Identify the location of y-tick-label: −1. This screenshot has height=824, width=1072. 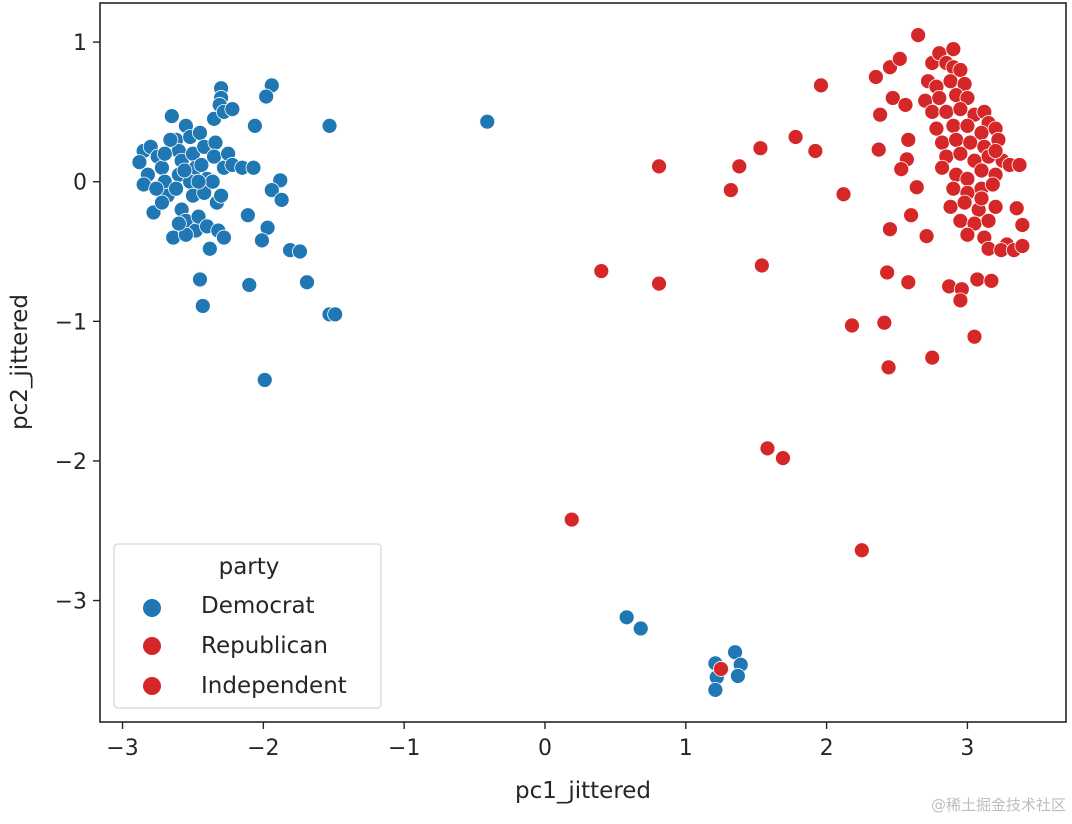
(71, 322).